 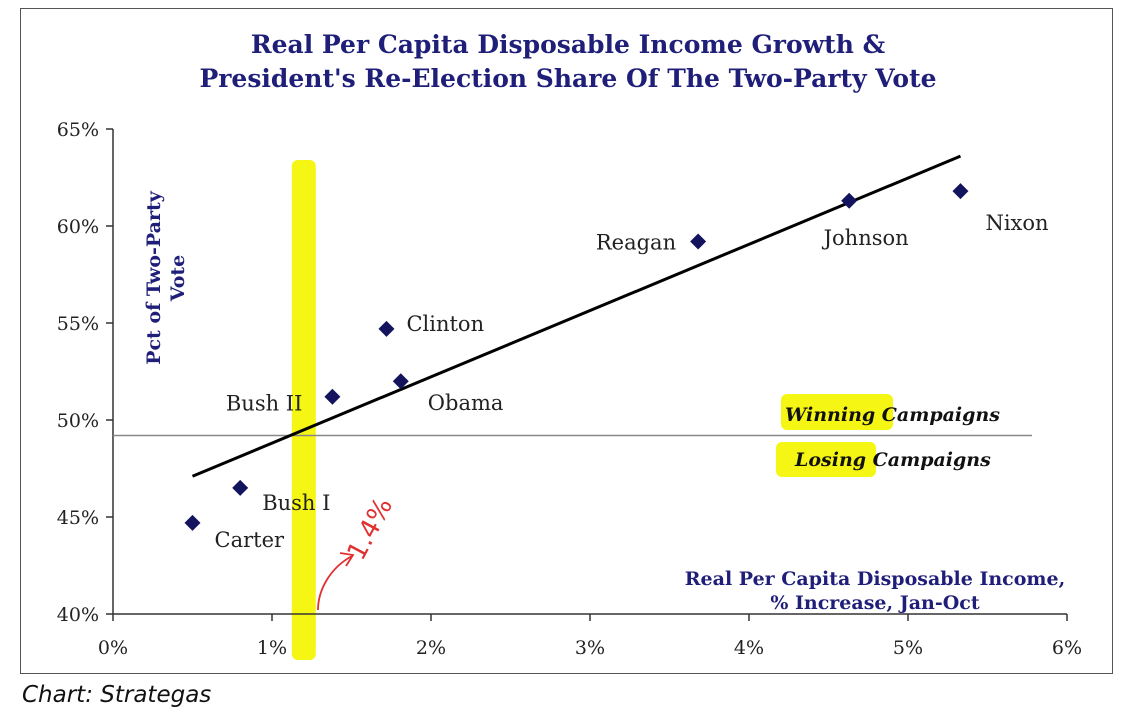 What do you see at coordinates (192, 522) in the screenshot?
I see `data-point-carter` at bounding box center [192, 522].